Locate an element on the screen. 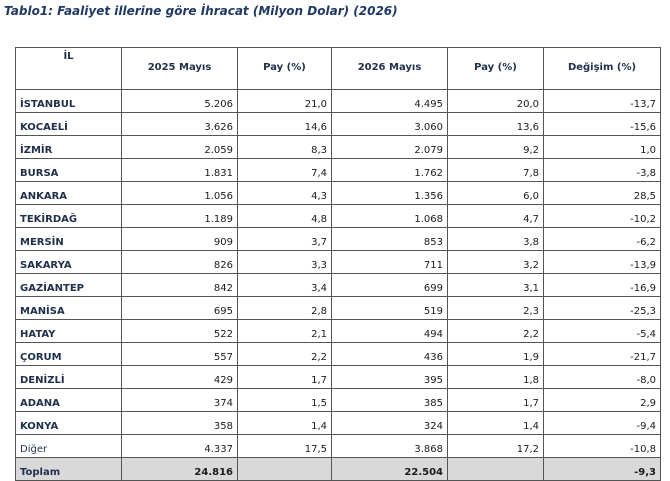 The image size is (670, 481). province-cell: MERSİN is located at coordinates (68, 239).